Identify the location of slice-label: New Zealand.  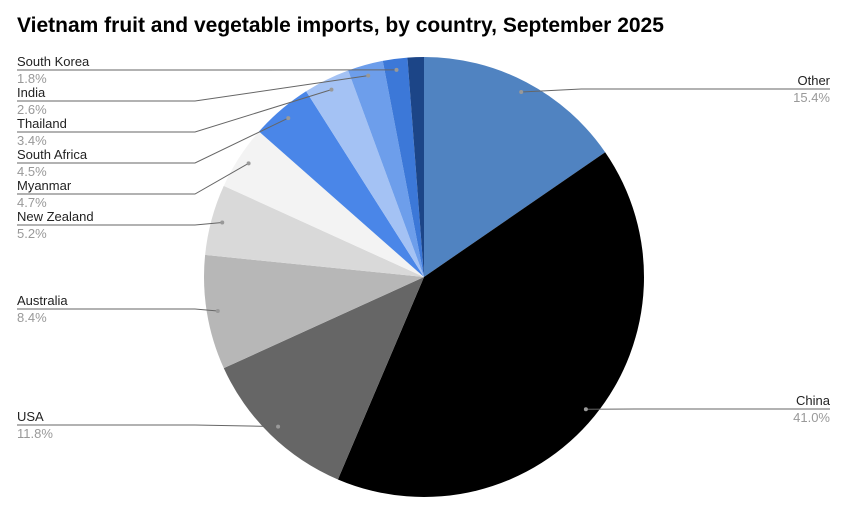
(55, 216).